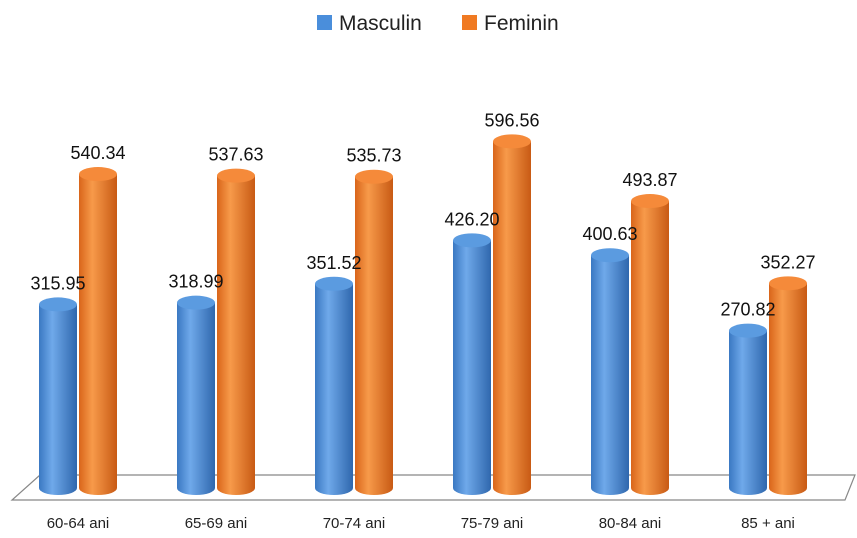  What do you see at coordinates (511, 120) in the screenshot?
I see `value-label-feminin-3: 596.56` at bounding box center [511, 120].